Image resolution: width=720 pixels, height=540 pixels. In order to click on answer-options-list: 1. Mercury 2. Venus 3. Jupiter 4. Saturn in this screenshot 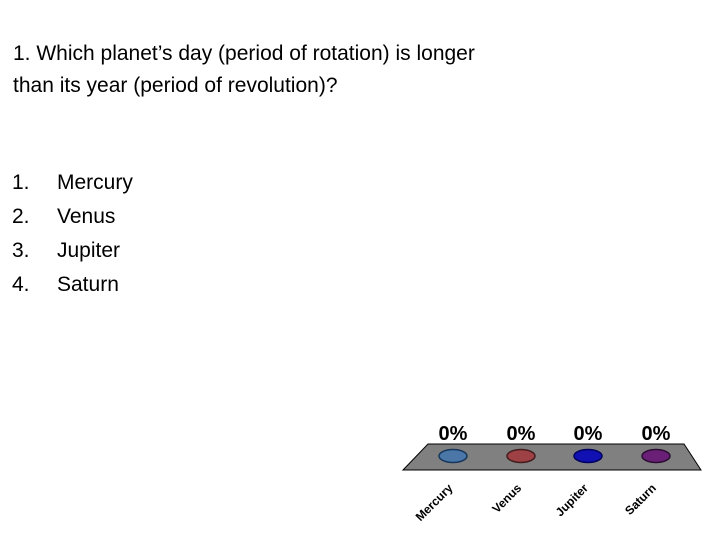, I will do `click(72, 234)`.